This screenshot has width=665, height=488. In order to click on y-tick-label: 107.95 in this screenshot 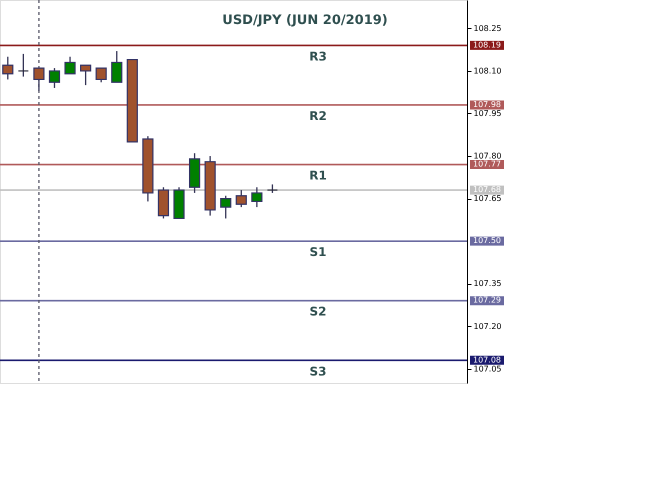, I will do `click(488, 113)`.